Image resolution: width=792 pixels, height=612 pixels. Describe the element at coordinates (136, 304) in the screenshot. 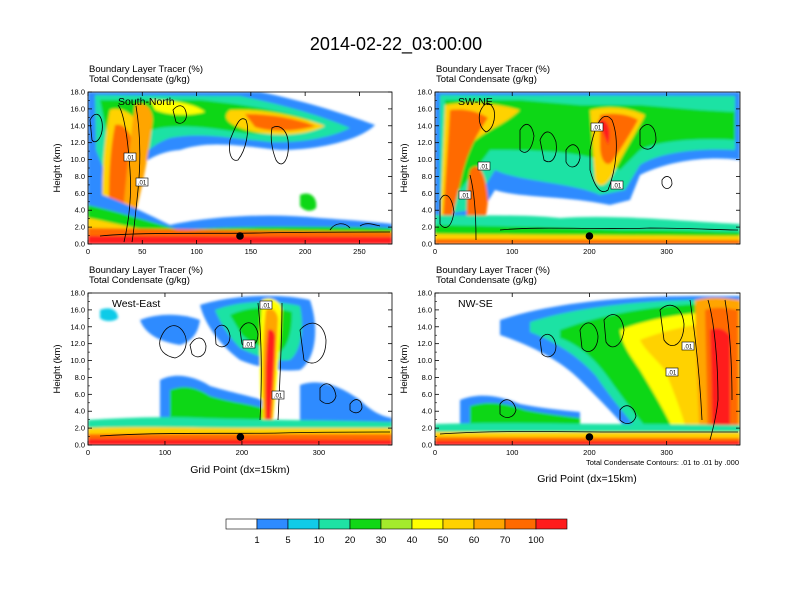

I see `panel-label: West-East` at that location.